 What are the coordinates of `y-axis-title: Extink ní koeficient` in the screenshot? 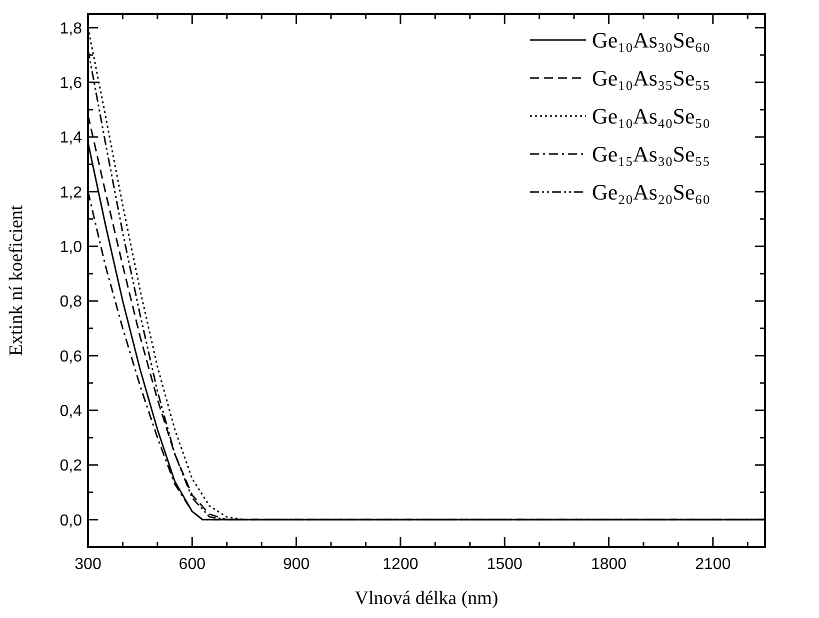 It's located at (16, 280).